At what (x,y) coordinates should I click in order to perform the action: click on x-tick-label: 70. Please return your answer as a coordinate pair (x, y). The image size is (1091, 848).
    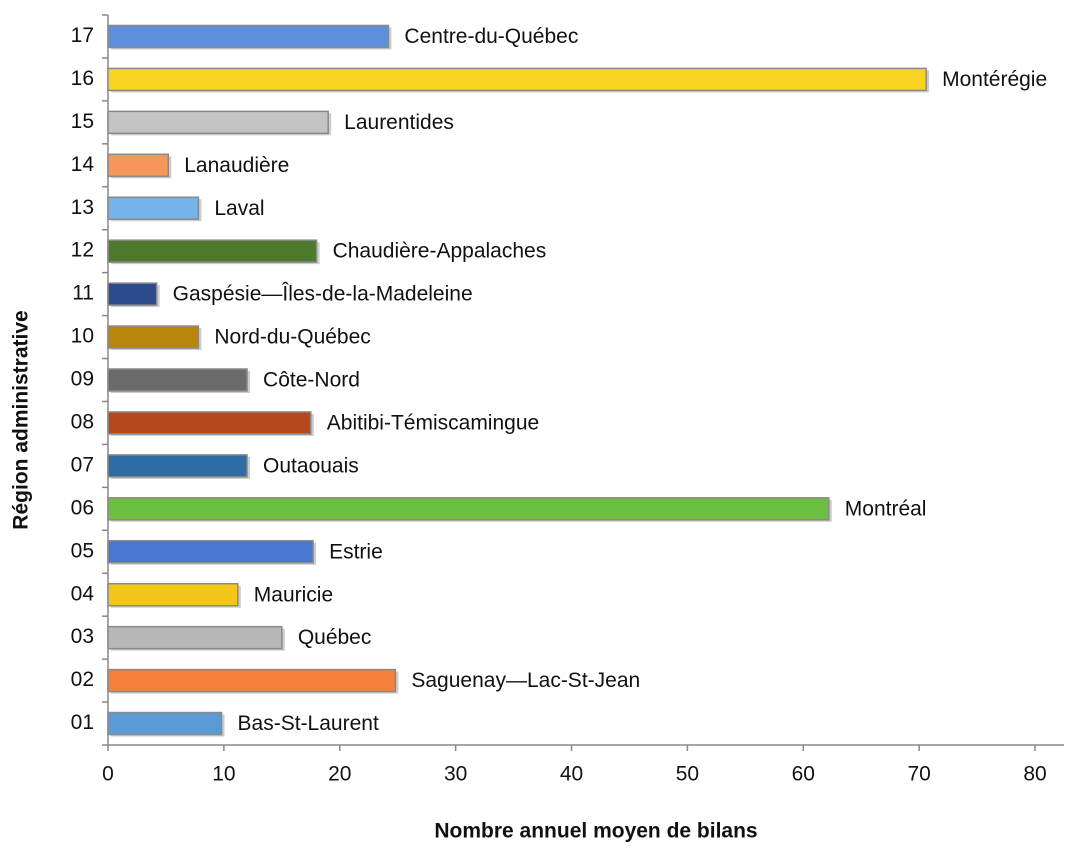
    Looking at the image, I should click on (918, 774).